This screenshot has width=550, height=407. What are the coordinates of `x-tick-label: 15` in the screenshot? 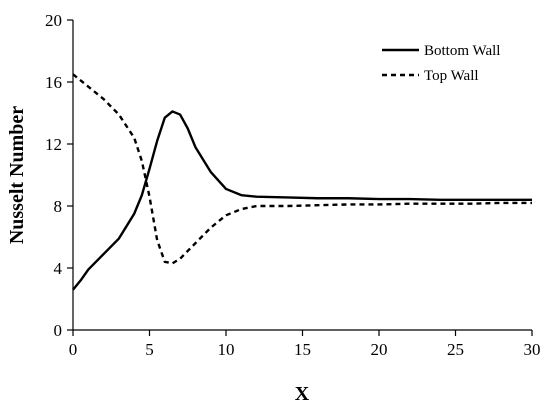 It's located at (302, 349).